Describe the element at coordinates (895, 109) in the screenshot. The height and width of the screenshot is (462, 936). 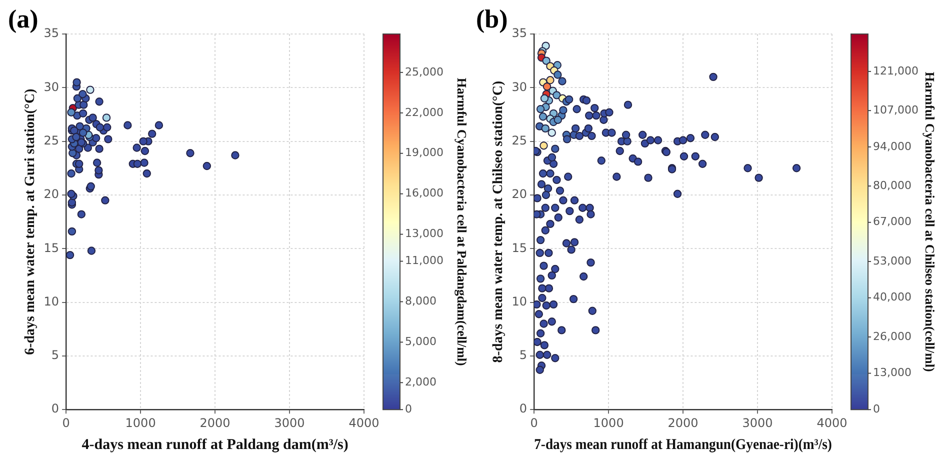
I see `color-bar-label: 107,000` at that location.